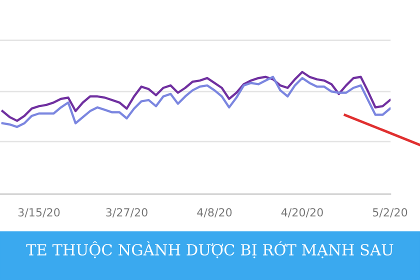 This screenshot has width=420, height=280. I want to click on x-tick-label: 4/20/20, so click(302, 213).